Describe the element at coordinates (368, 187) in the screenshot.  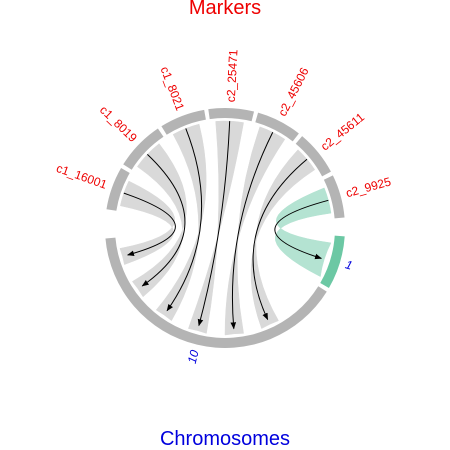
I see `marker-label: c2_9925` at that location.